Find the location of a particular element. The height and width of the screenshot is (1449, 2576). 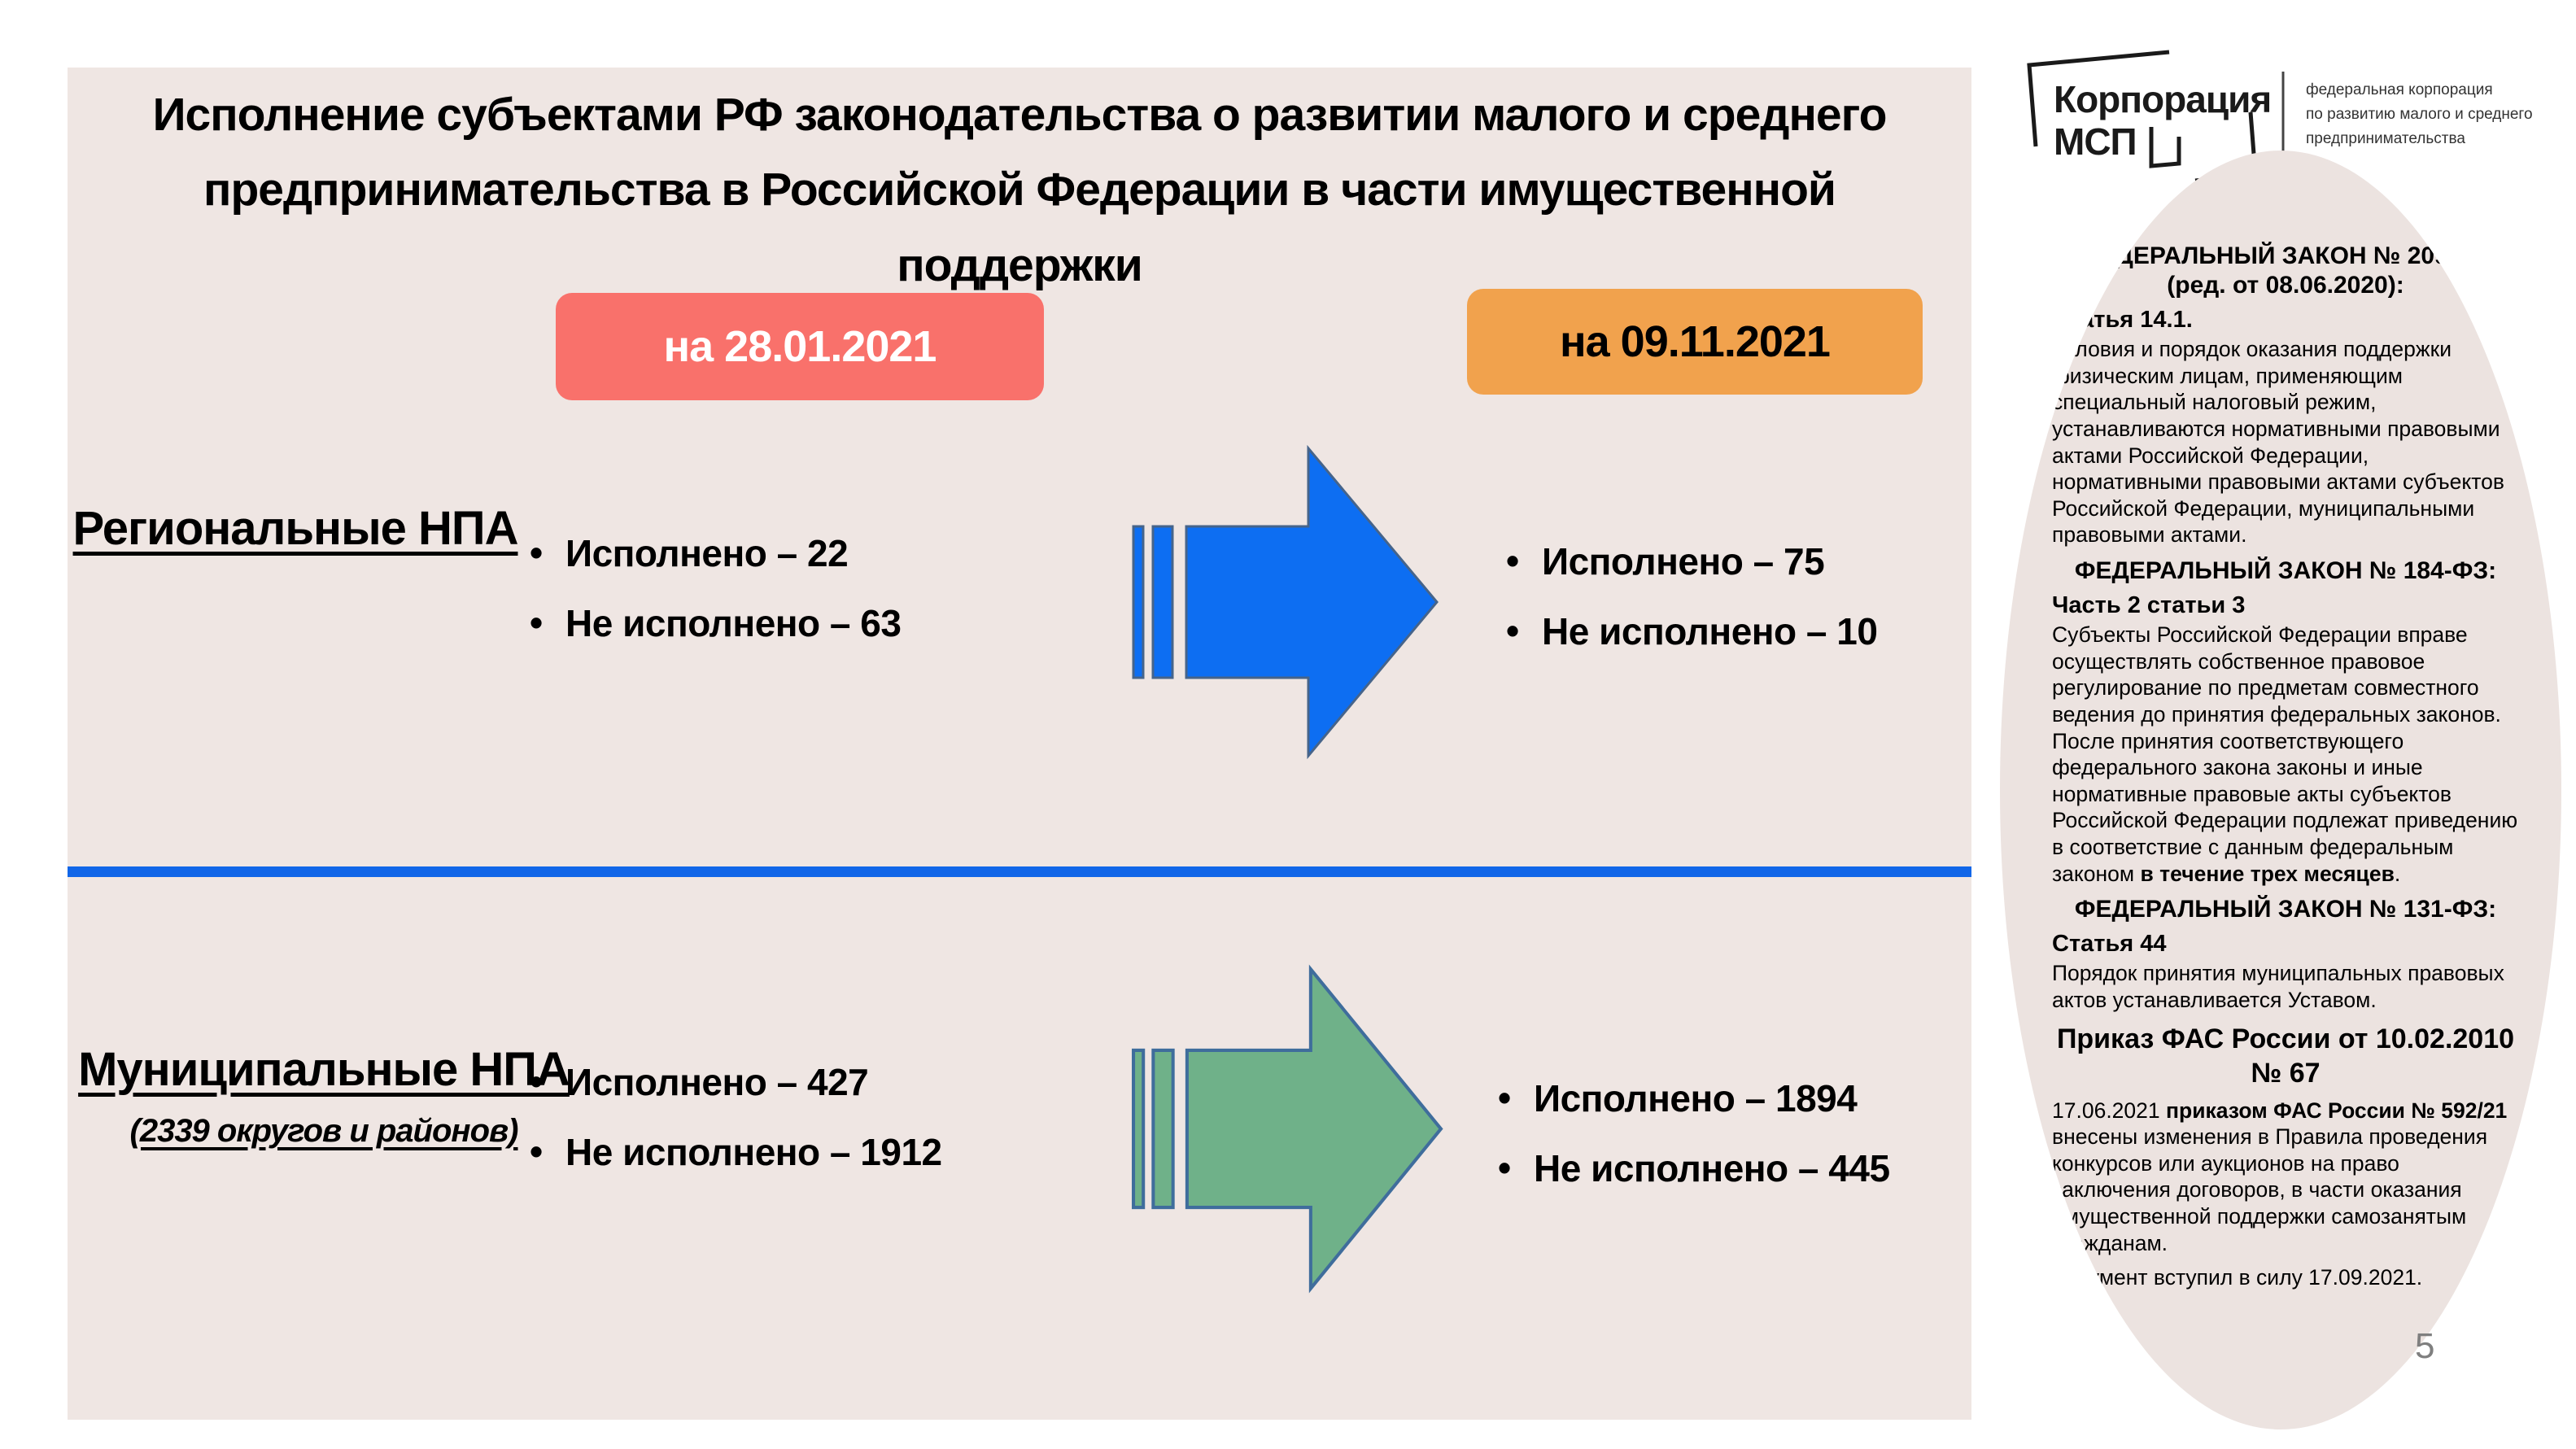

stat-item: Исполнено – 1894 is located at coordinates (1739, 1099).